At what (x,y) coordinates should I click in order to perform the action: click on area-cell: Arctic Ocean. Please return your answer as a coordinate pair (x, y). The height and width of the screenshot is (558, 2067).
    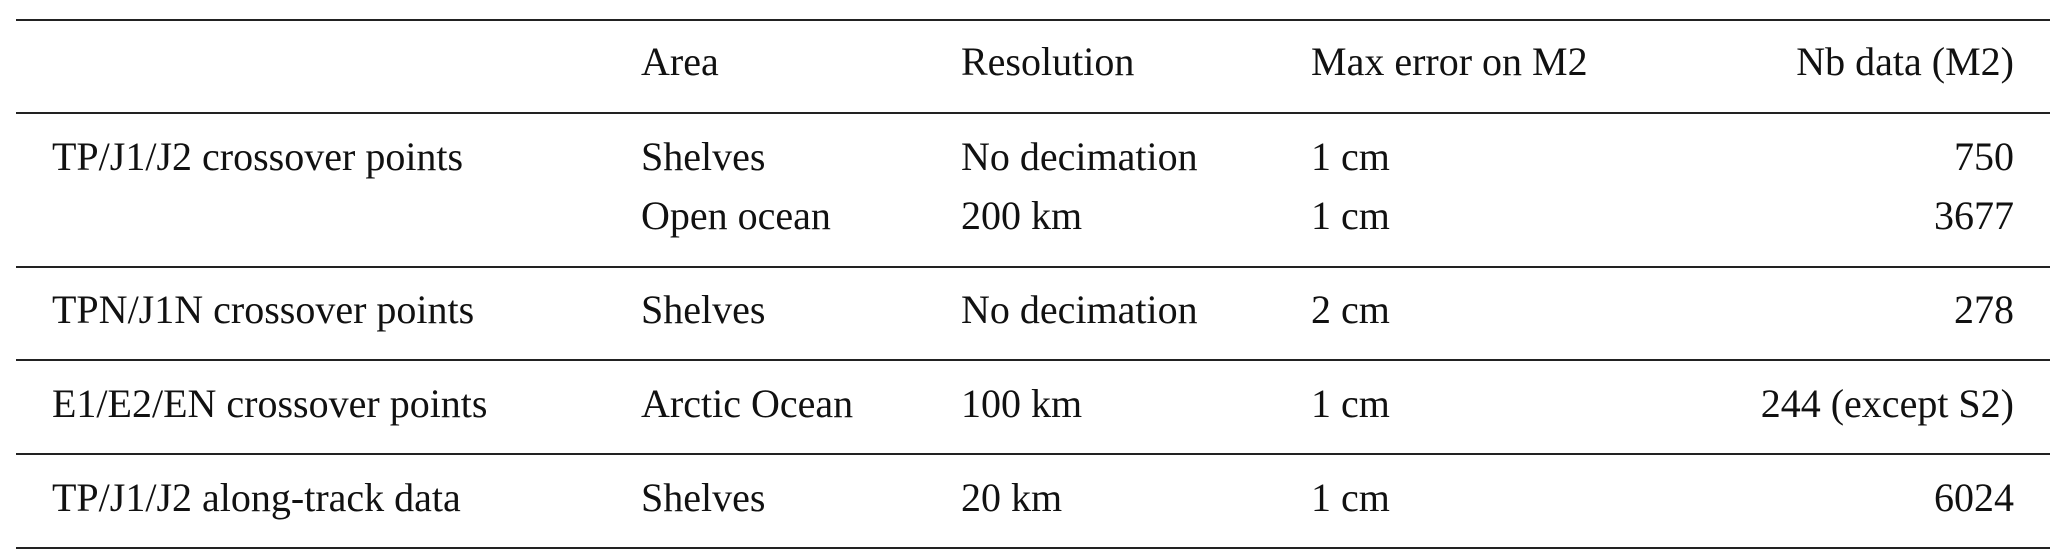
    Looking at the image, I should click on (747, 403).